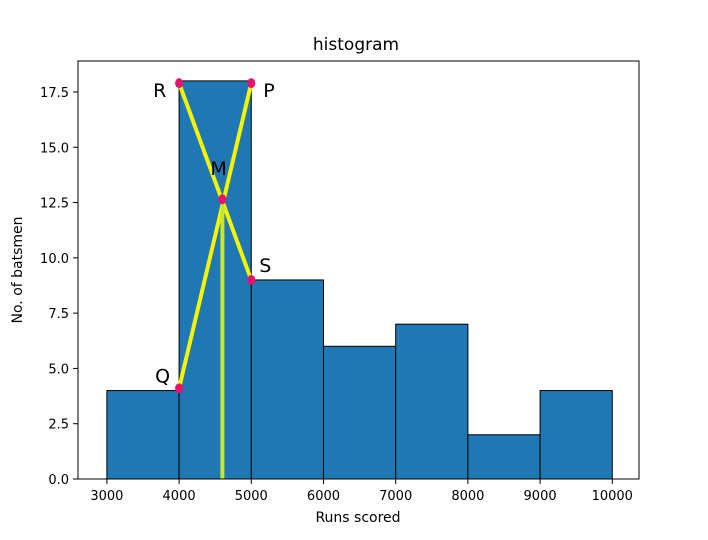 The image size is (708, 540). I want to click on construction-line-QP, so click(215, 236).